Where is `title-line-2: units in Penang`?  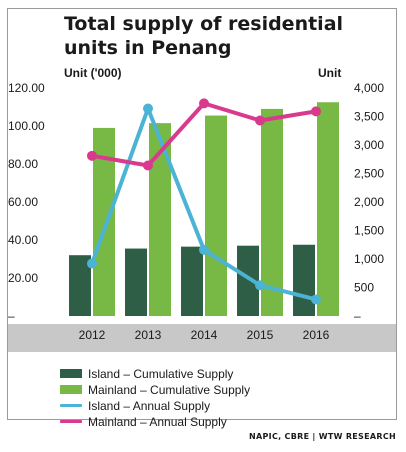 title-line-2: units in Penang is located at coordinates (148, 48).